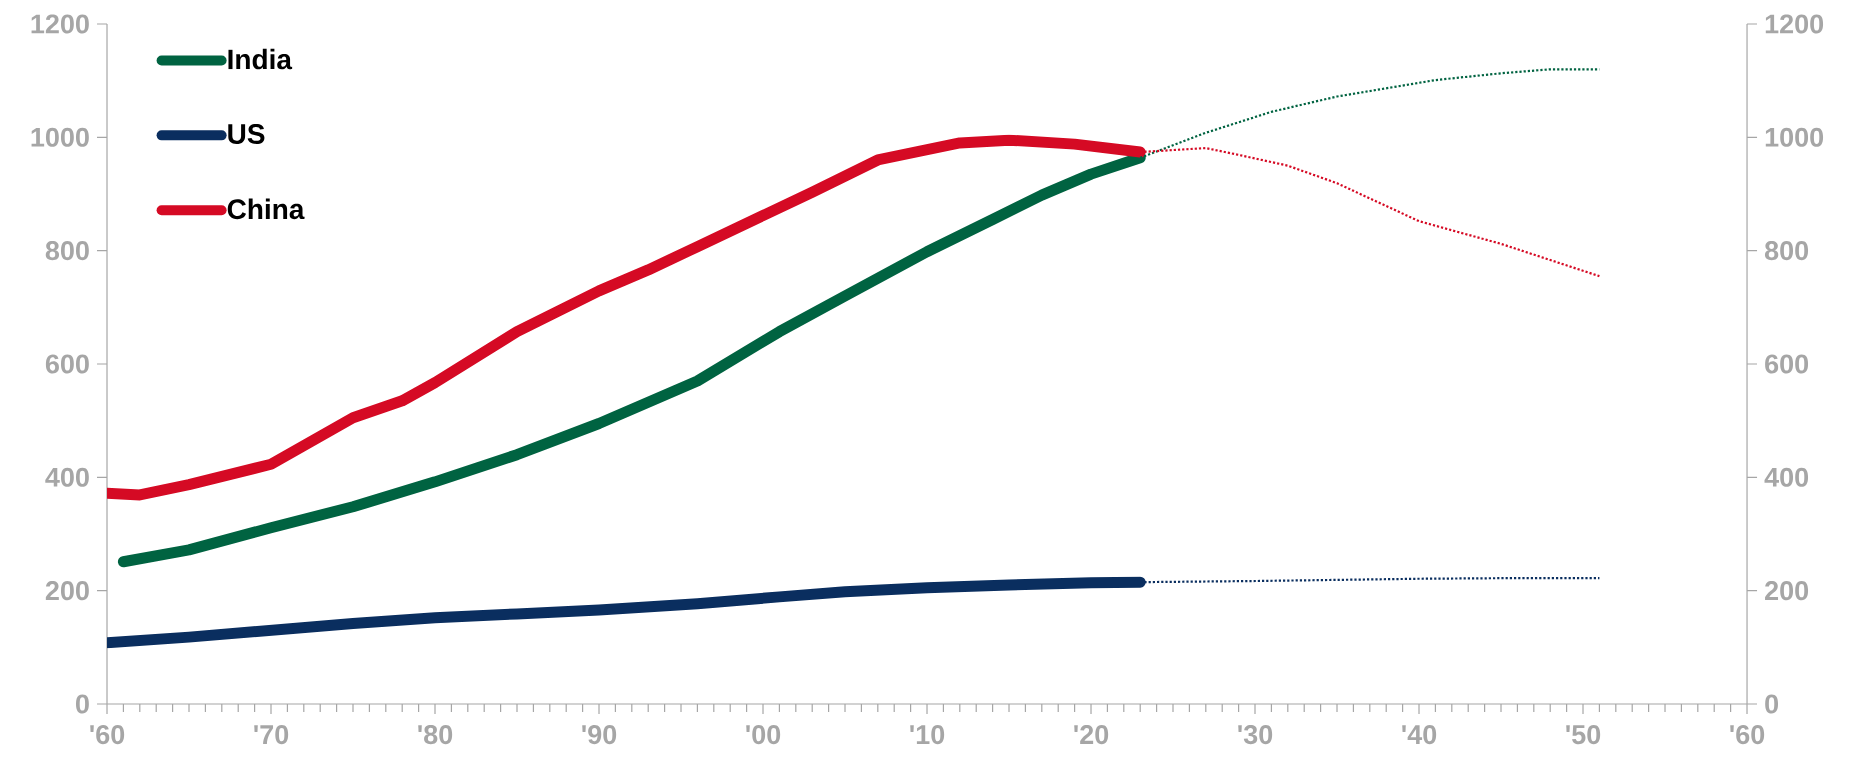  Describe the element at coordinates (246, 134) in the screenshot. I see `legend-label: US` at that location.